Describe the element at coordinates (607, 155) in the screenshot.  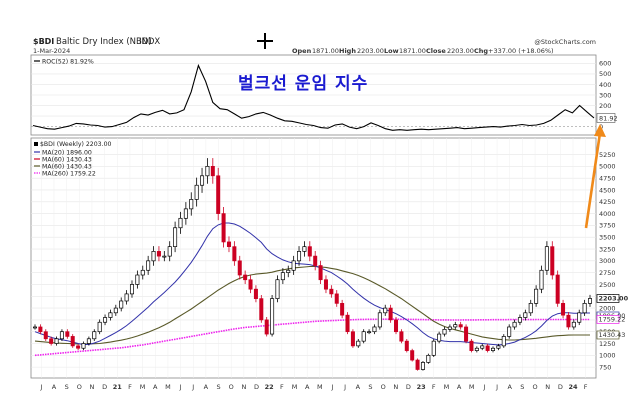
I see `price-tick-label: 5250` at that location.